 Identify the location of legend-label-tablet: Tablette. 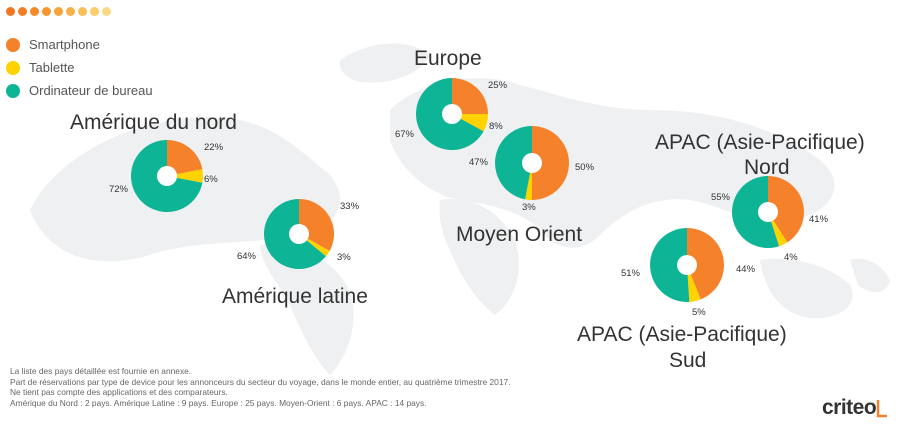
(52, 67).